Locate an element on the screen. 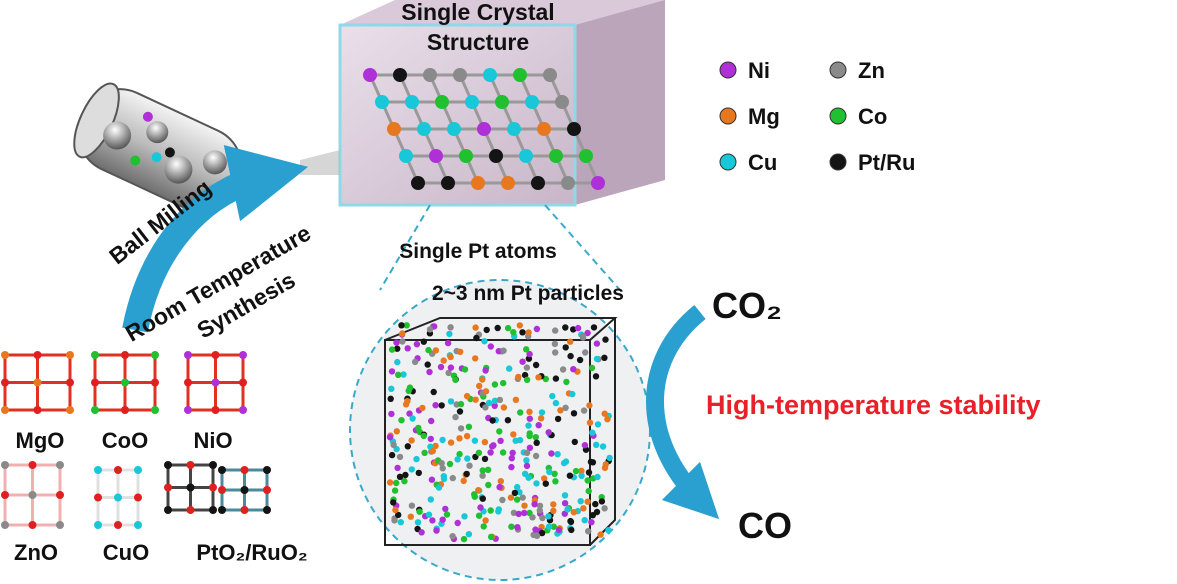  ball-mill is located at coordinates (158, 147).